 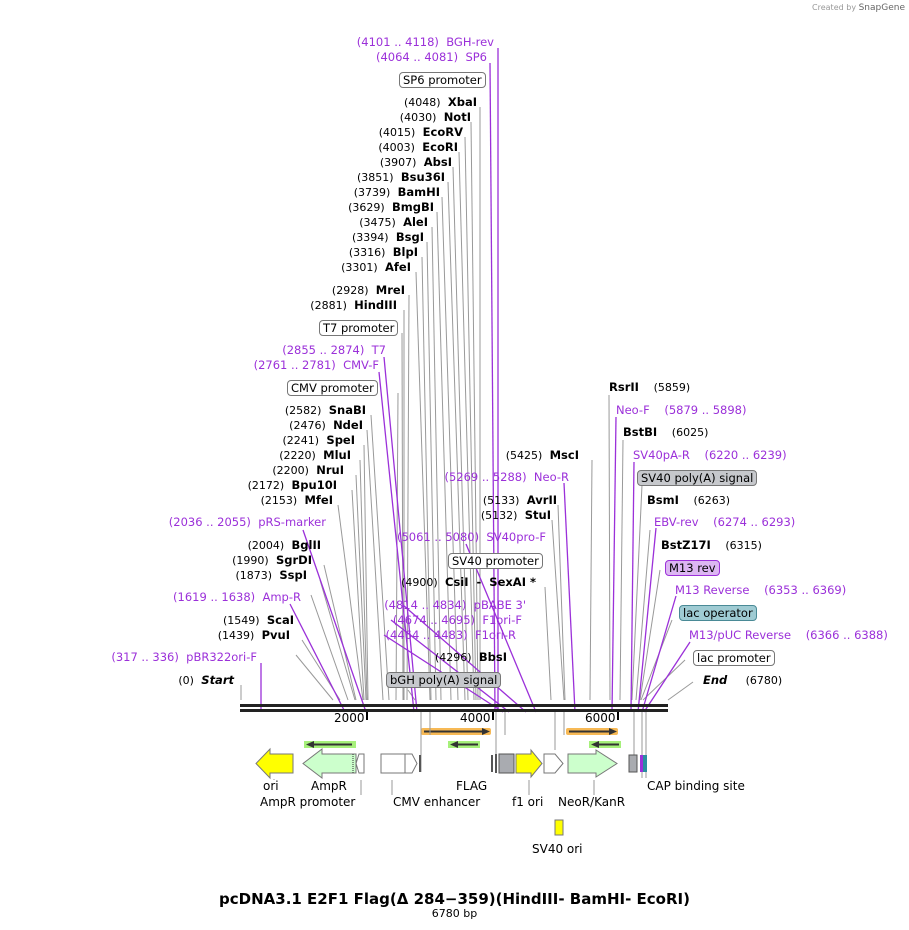 I want to click on enzyme-label-mfei: (2153) MfeI, so click(x=296, y=500).